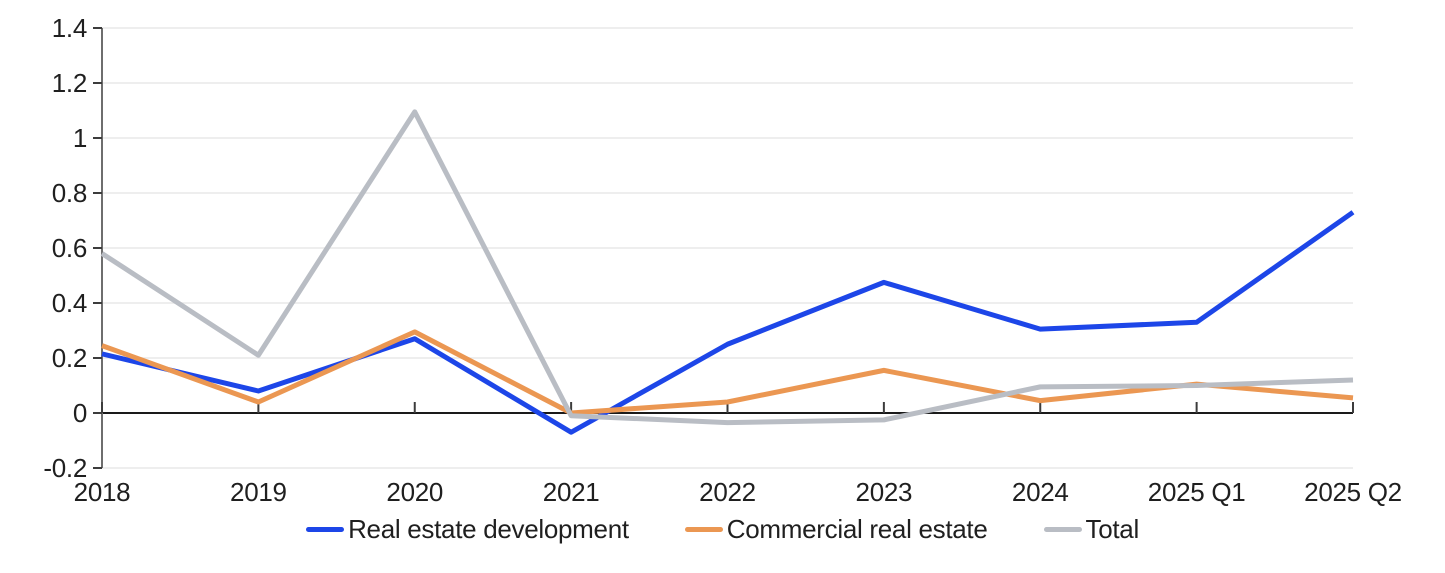  I want to click on legend-swatch-commercial-real-estate, so click(703, 529).